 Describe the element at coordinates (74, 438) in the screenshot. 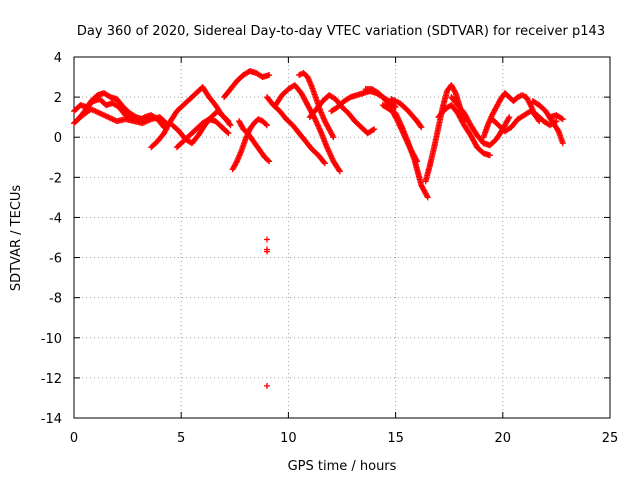

I see `x-tick-label: 0` at that location.